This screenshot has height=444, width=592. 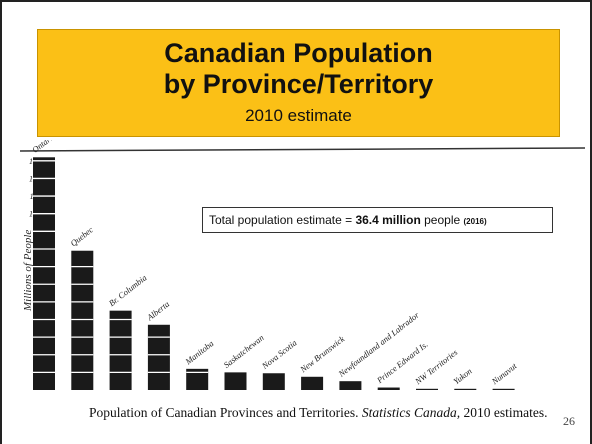 I want to click on slide-subtitle: 2010 estimate, so click(x=298, y=115).